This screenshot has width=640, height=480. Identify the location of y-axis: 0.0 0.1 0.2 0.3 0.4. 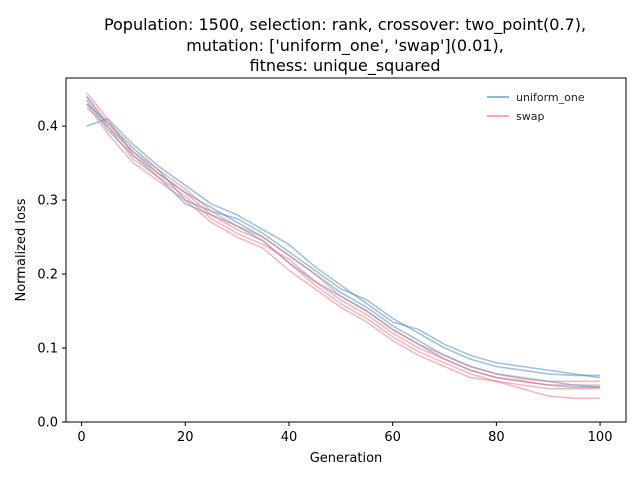
(51, 275).